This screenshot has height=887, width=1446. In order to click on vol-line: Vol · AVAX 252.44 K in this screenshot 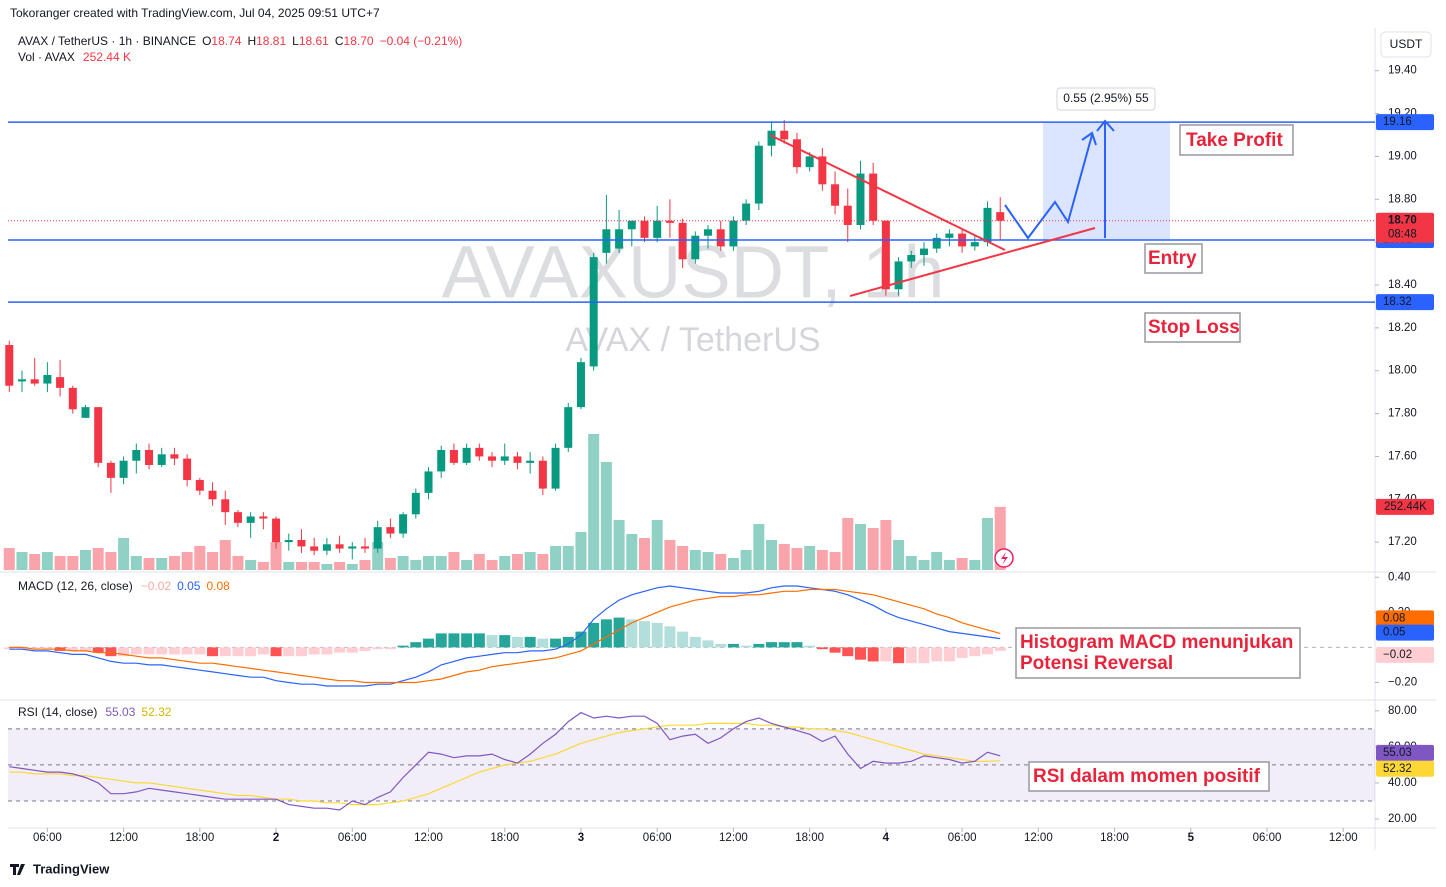, I will do `click(74, 57)`.